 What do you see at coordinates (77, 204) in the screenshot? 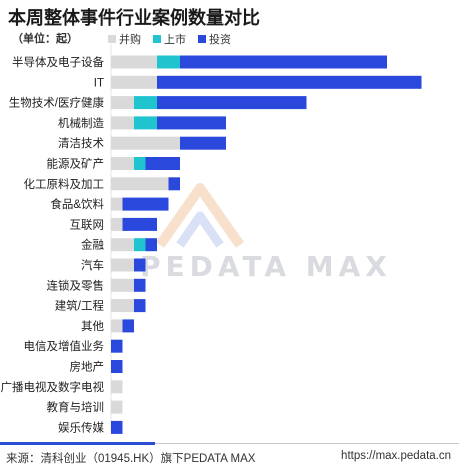
I see `category-label: 食品&饮料` at bounding box center [77, 204].